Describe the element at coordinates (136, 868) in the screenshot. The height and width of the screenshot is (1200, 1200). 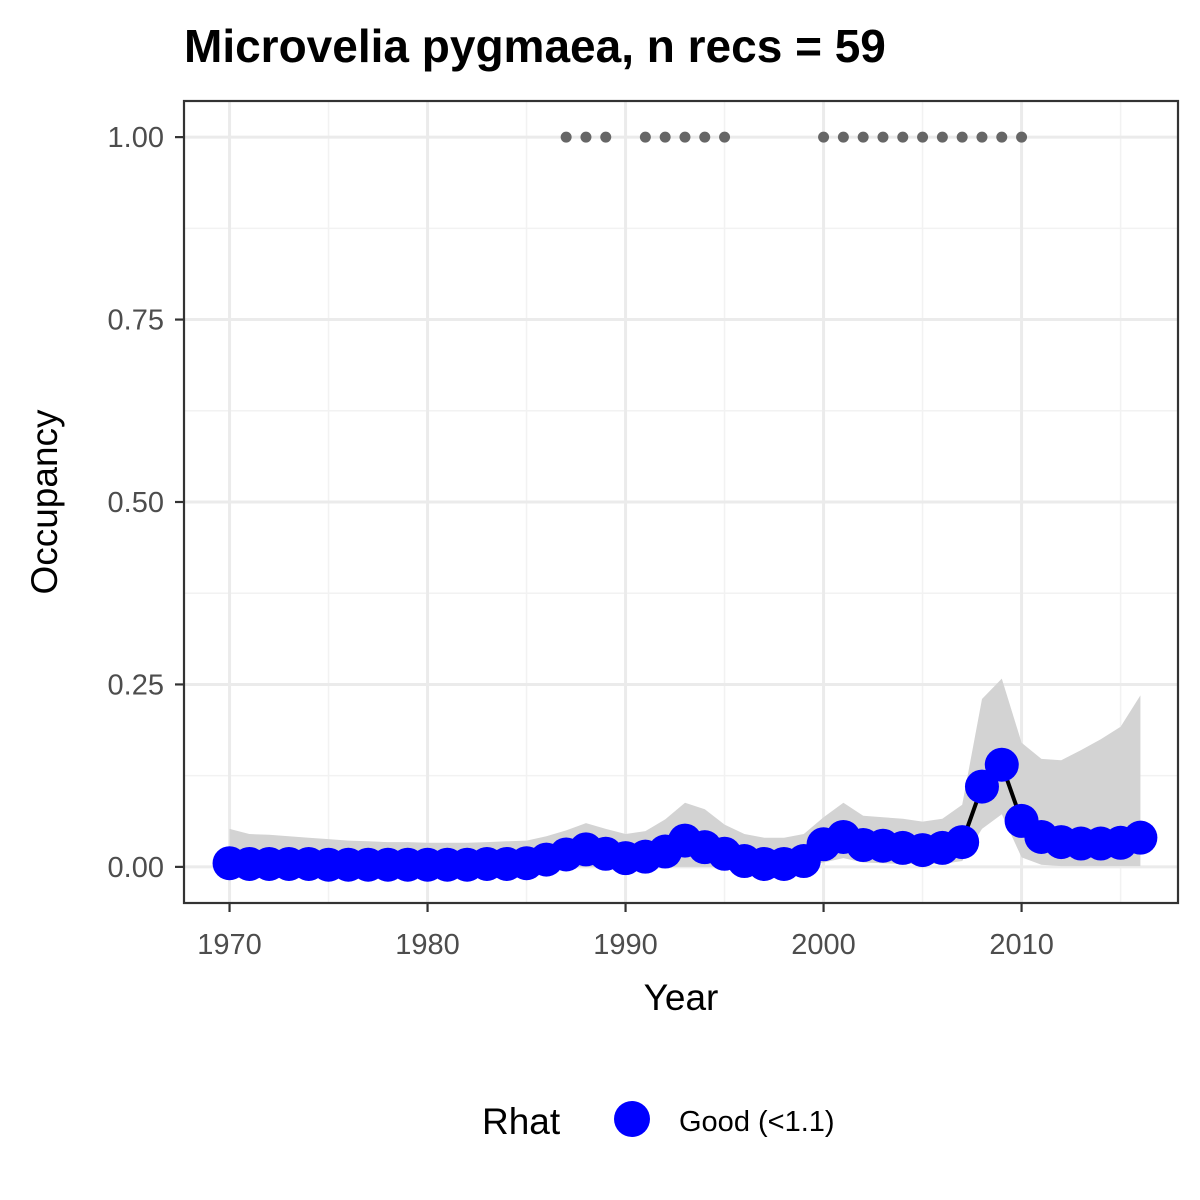
I see `y-tick-label: 0.00` at that location.